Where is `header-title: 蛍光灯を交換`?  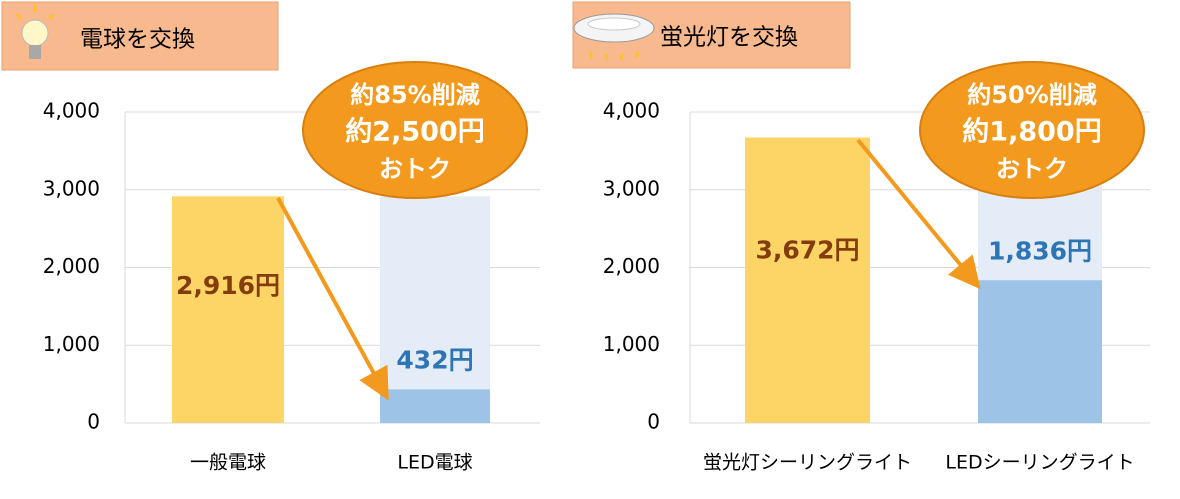
header-title: 蛍光灯を交換 is located at coordinates (729, 38).